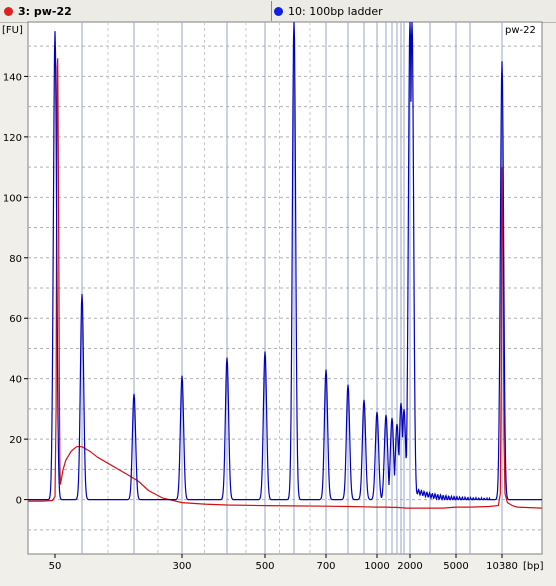  I want to click on y-tick-label: 100, so click(12, 198).